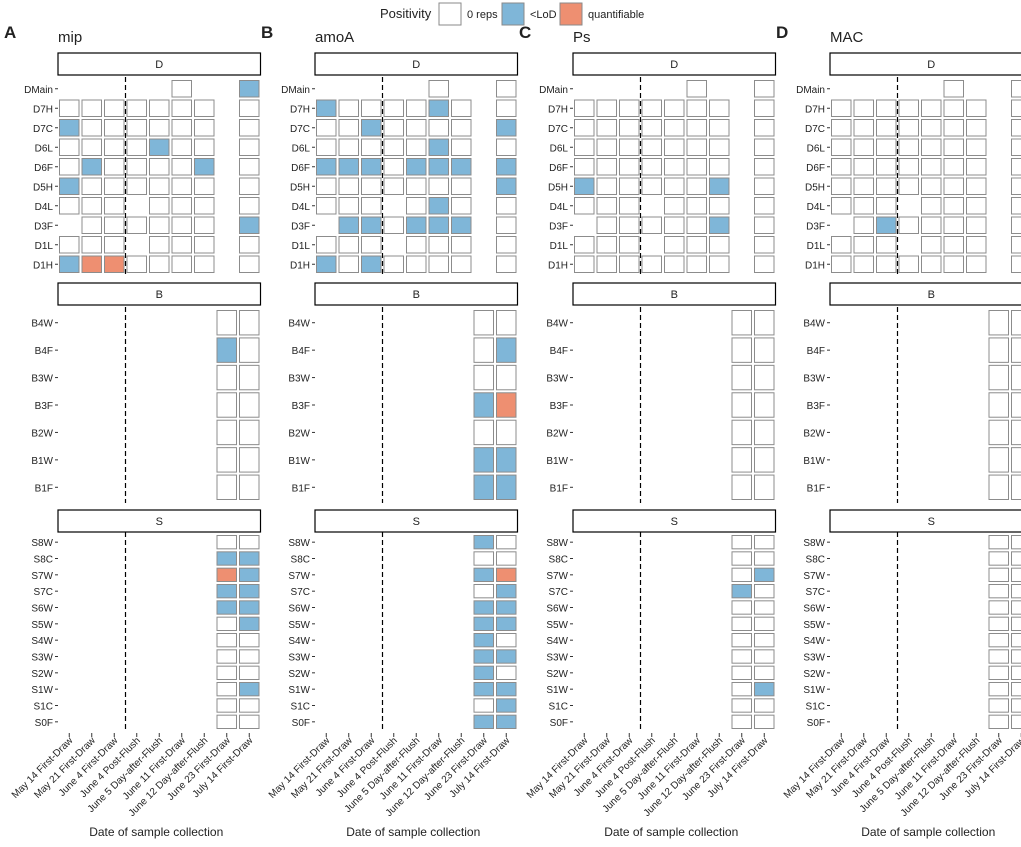 Image resolution: width=1021 pixels, height=847 pixels. What do you see at coordinates (406, 13) in the screenshot?
I see `legend-title: Positivity` at bounding box center [406, 13].